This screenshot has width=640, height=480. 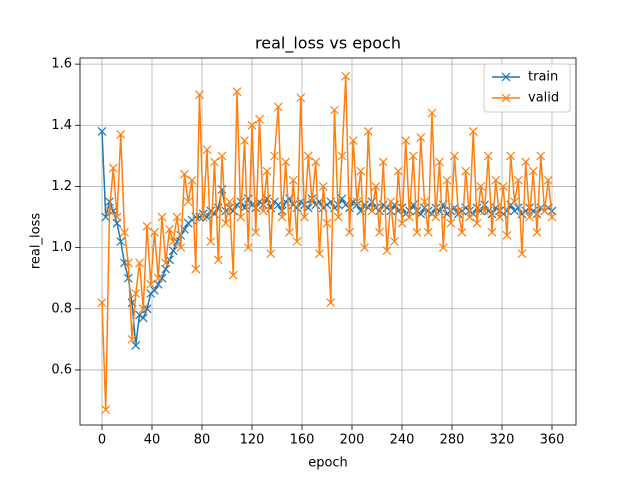 I want to click on x-tick-label: 280, so click(x=452, y=440).